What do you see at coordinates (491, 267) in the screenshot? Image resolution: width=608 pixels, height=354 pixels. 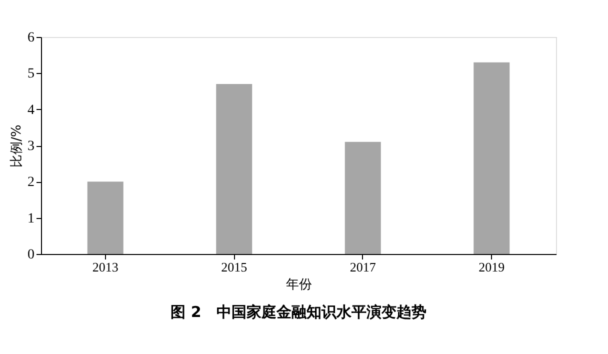 I see `x-tick-label: 2019` at bounding box center [491, 267].